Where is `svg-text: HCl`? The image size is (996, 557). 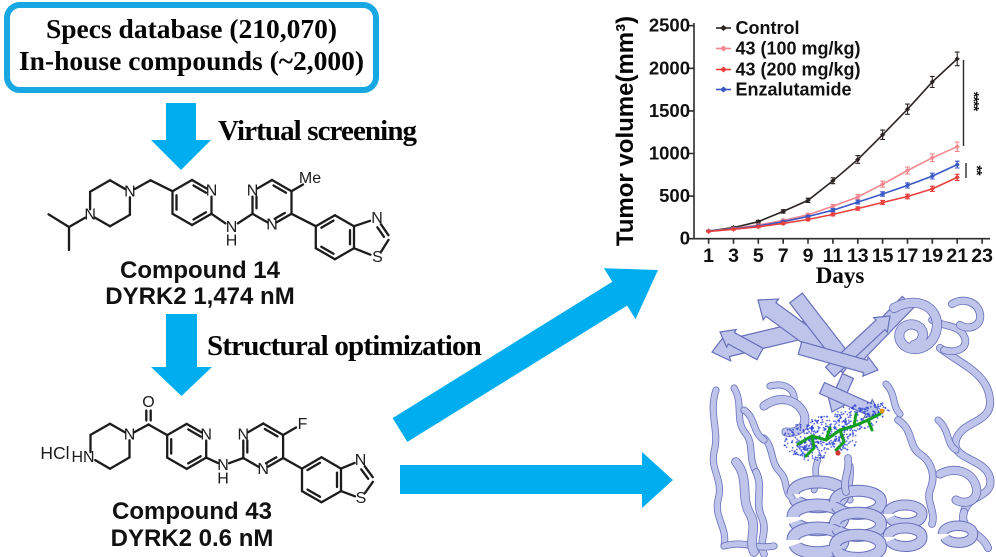
svg-text: HCl is located at coordinates (54, 453).